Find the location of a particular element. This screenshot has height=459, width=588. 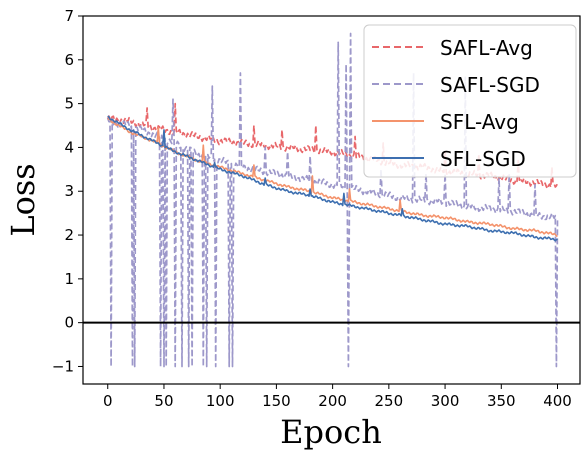

y-tick-label: 5 is located at coordinates (69, 104).